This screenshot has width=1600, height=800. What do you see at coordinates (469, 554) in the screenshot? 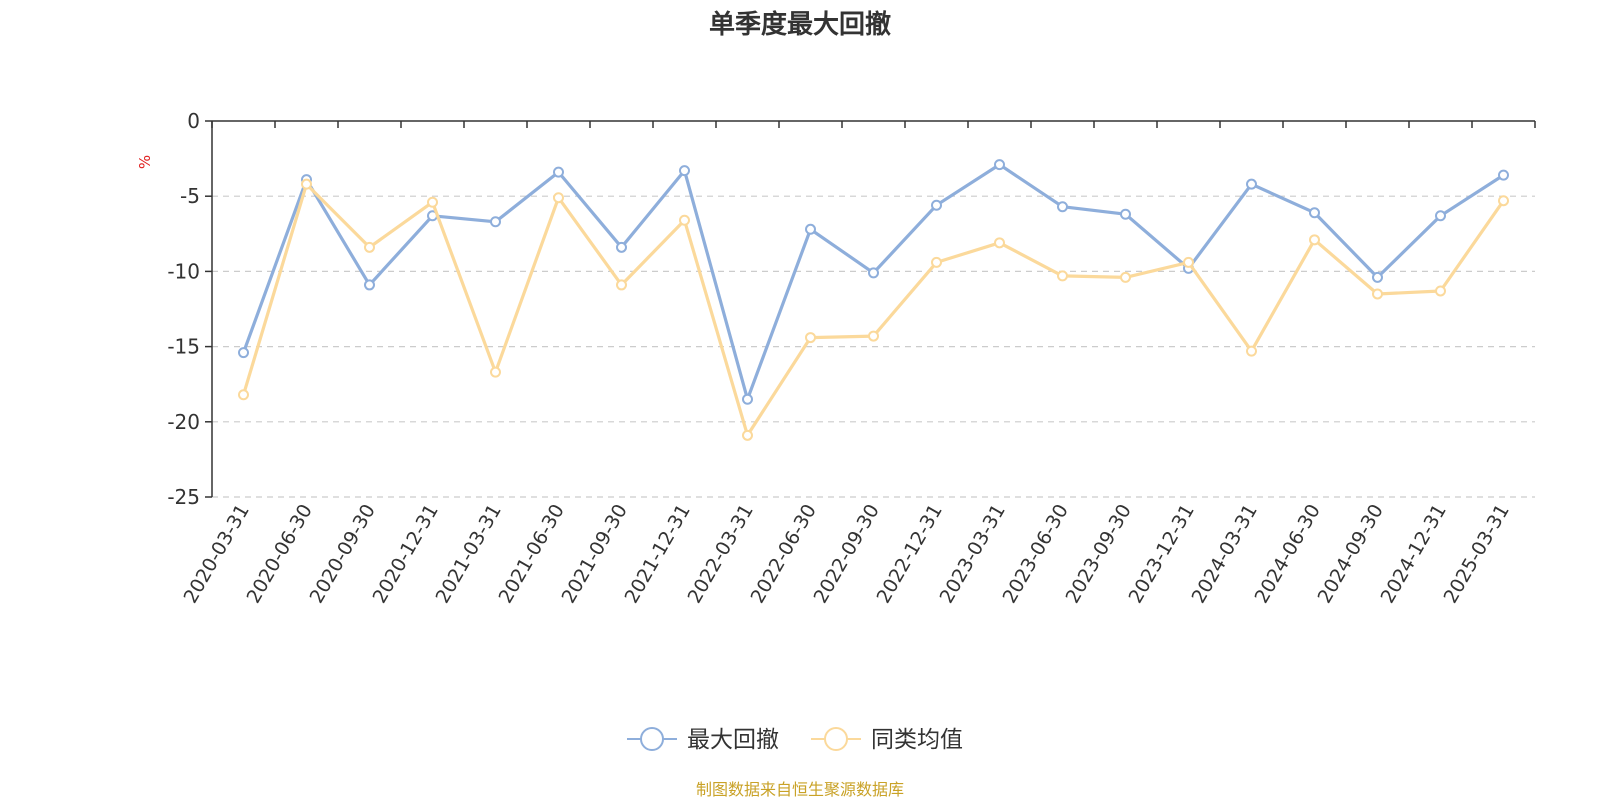
I see `x-tick-label: 2021-03-31` at bounding box center [469, 554].